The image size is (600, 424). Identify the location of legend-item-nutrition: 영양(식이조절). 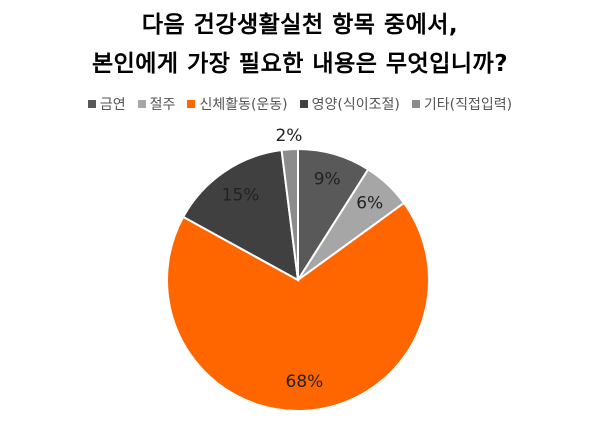
(349, 104).